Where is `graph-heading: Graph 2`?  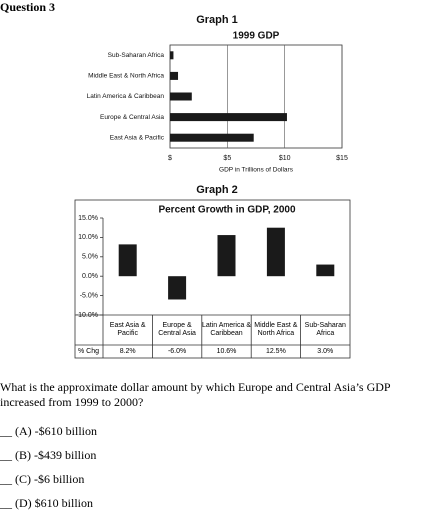 graph-heading: Graph 2 is located at coordinates (217, 190).